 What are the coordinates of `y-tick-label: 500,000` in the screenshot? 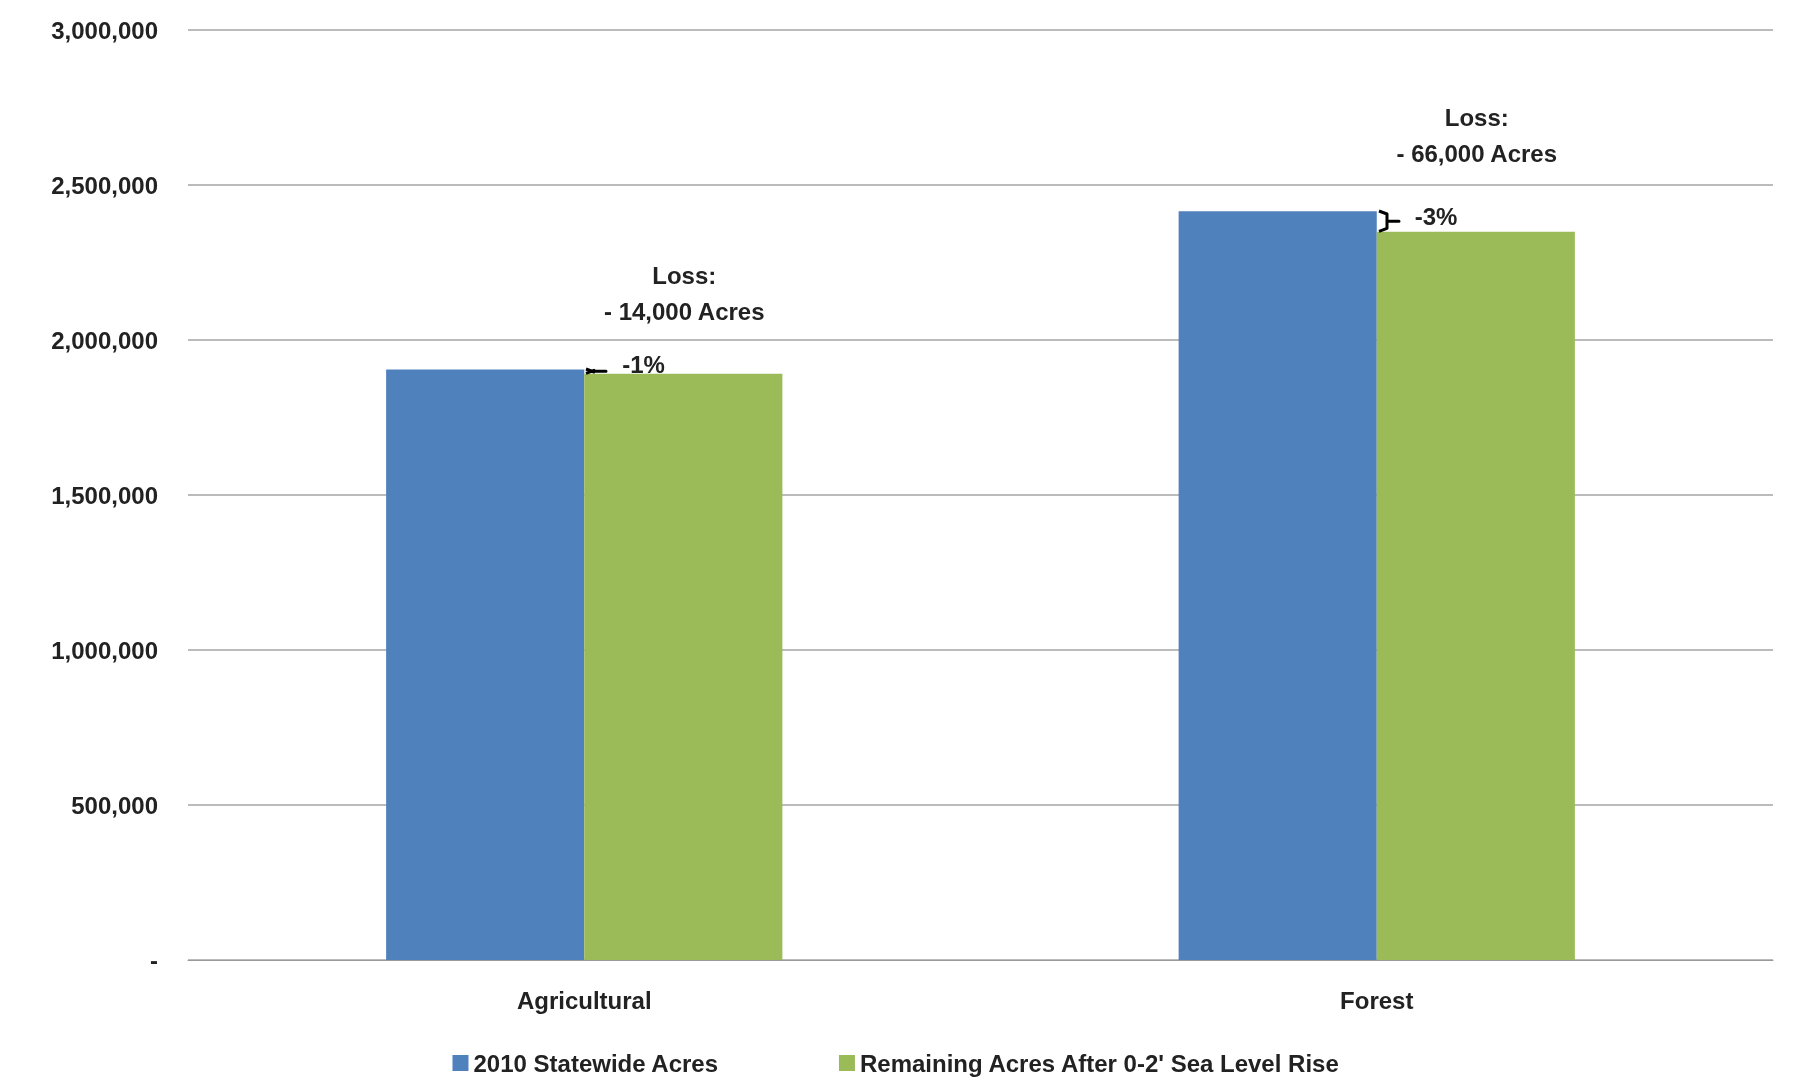 It's located at (114, 805).